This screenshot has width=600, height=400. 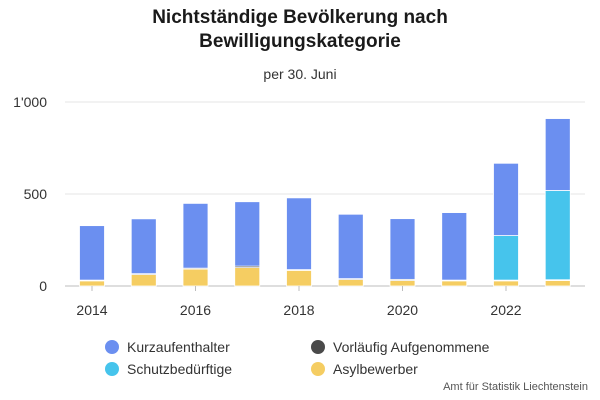 I want to click on x-tick-label: 2016, so click(x=195, y=310).